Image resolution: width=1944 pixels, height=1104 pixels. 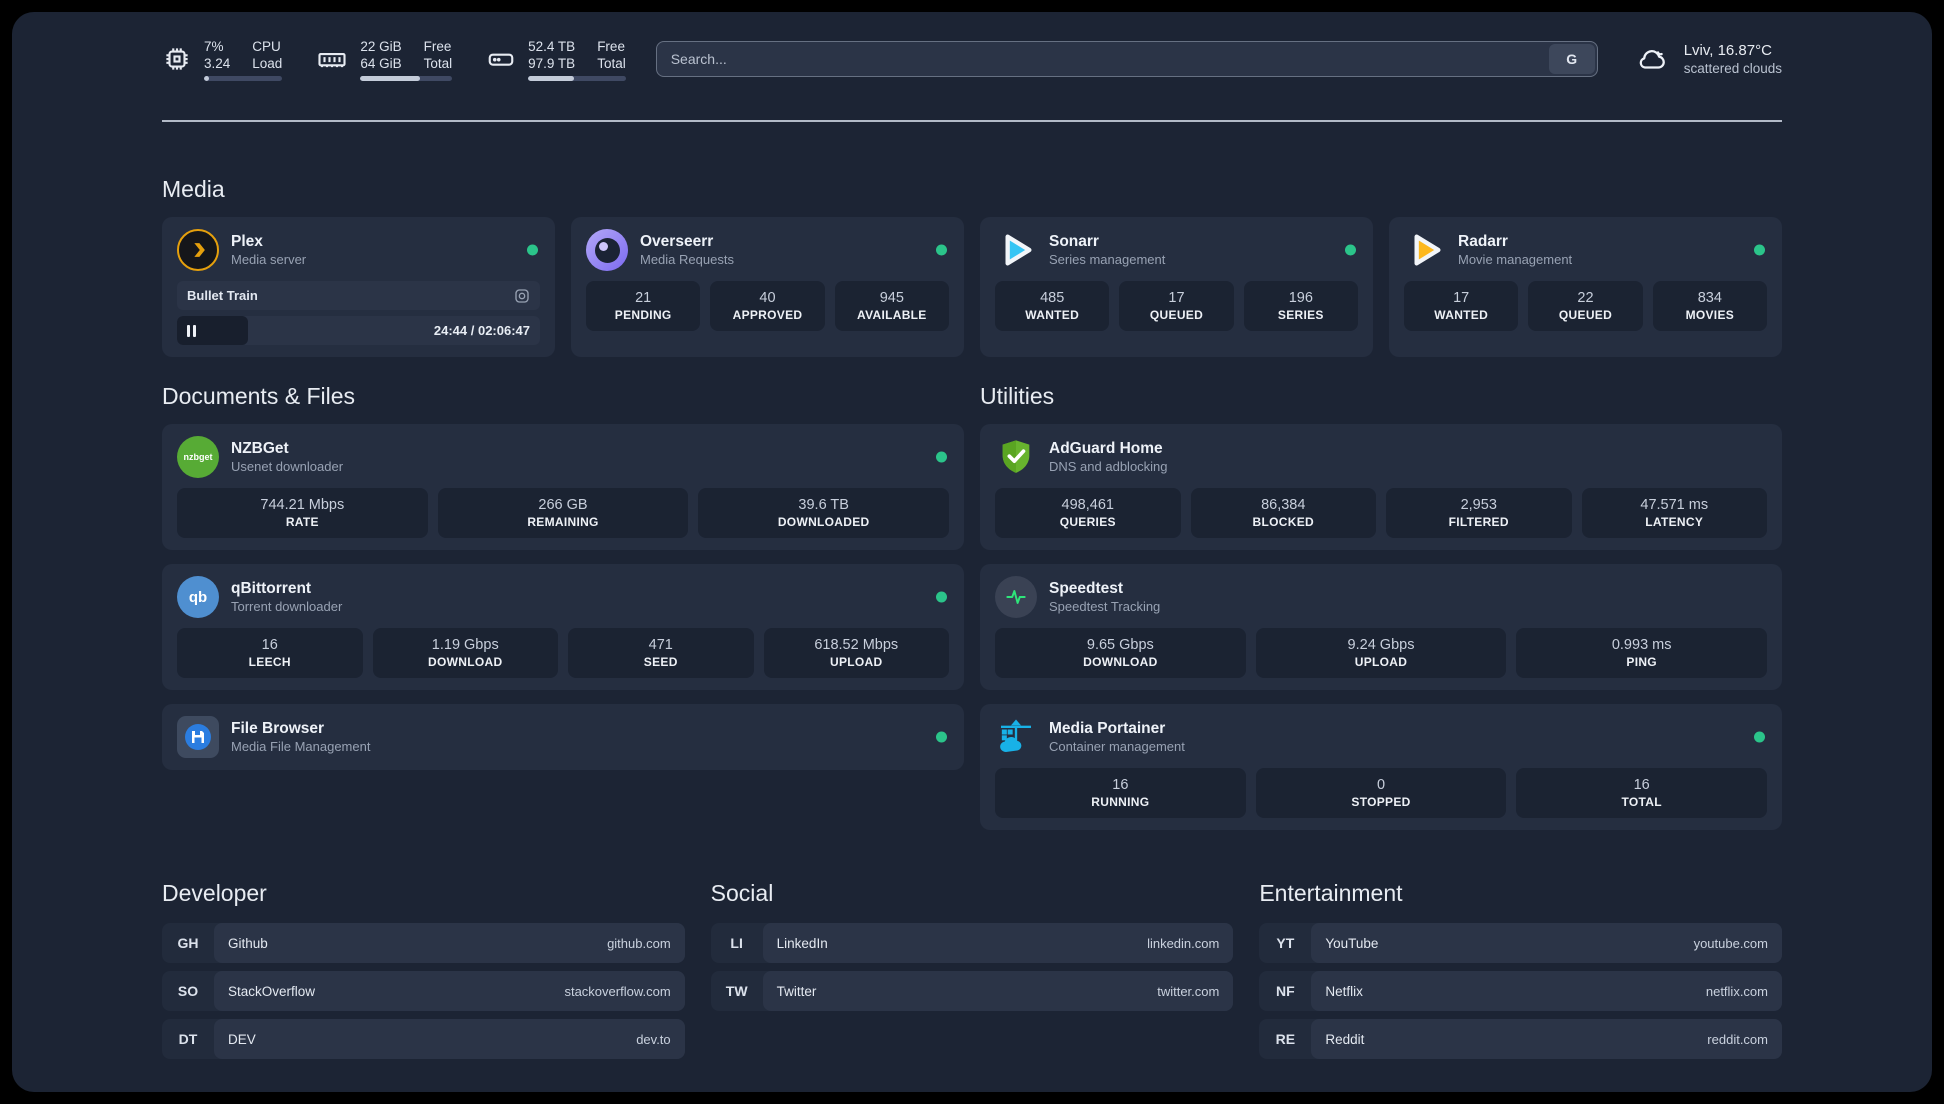 What do you see at coordinates (222, 295) in the screenshot?
I see `now-playing-title: Bullet Train` at bounding box center [222, 295].